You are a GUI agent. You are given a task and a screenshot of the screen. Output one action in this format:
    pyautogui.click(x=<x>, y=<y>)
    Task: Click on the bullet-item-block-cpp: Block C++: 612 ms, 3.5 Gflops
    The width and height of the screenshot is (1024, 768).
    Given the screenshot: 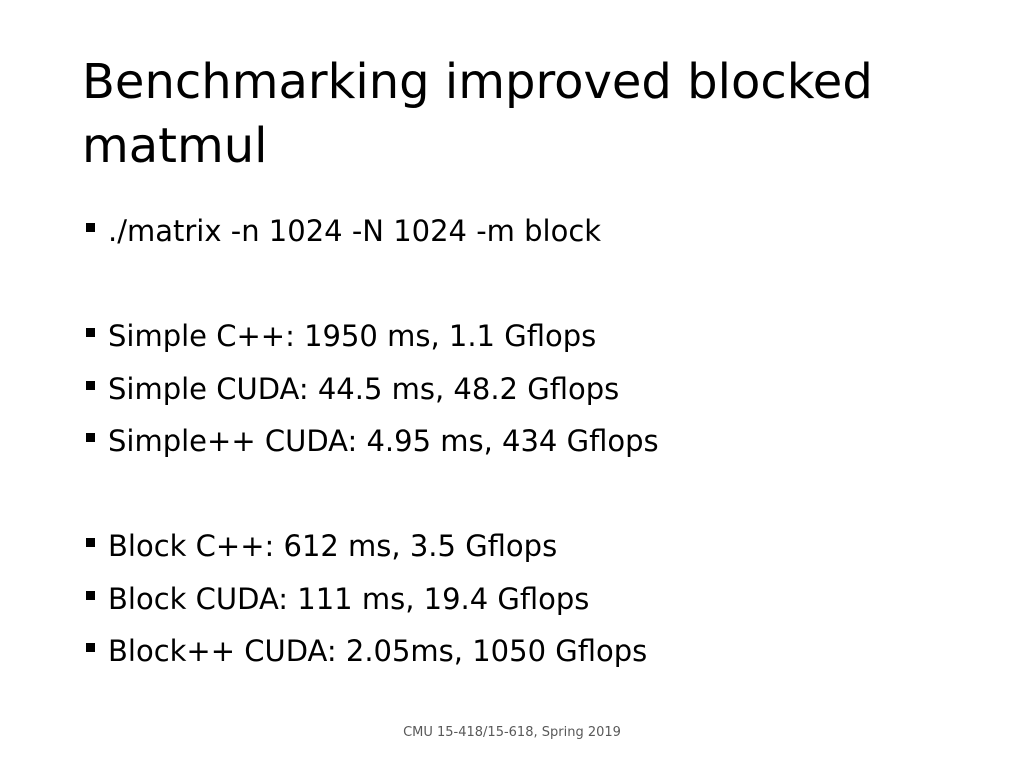 What is the action you would take?
    pyautogui.click(x=534, y=546)
    